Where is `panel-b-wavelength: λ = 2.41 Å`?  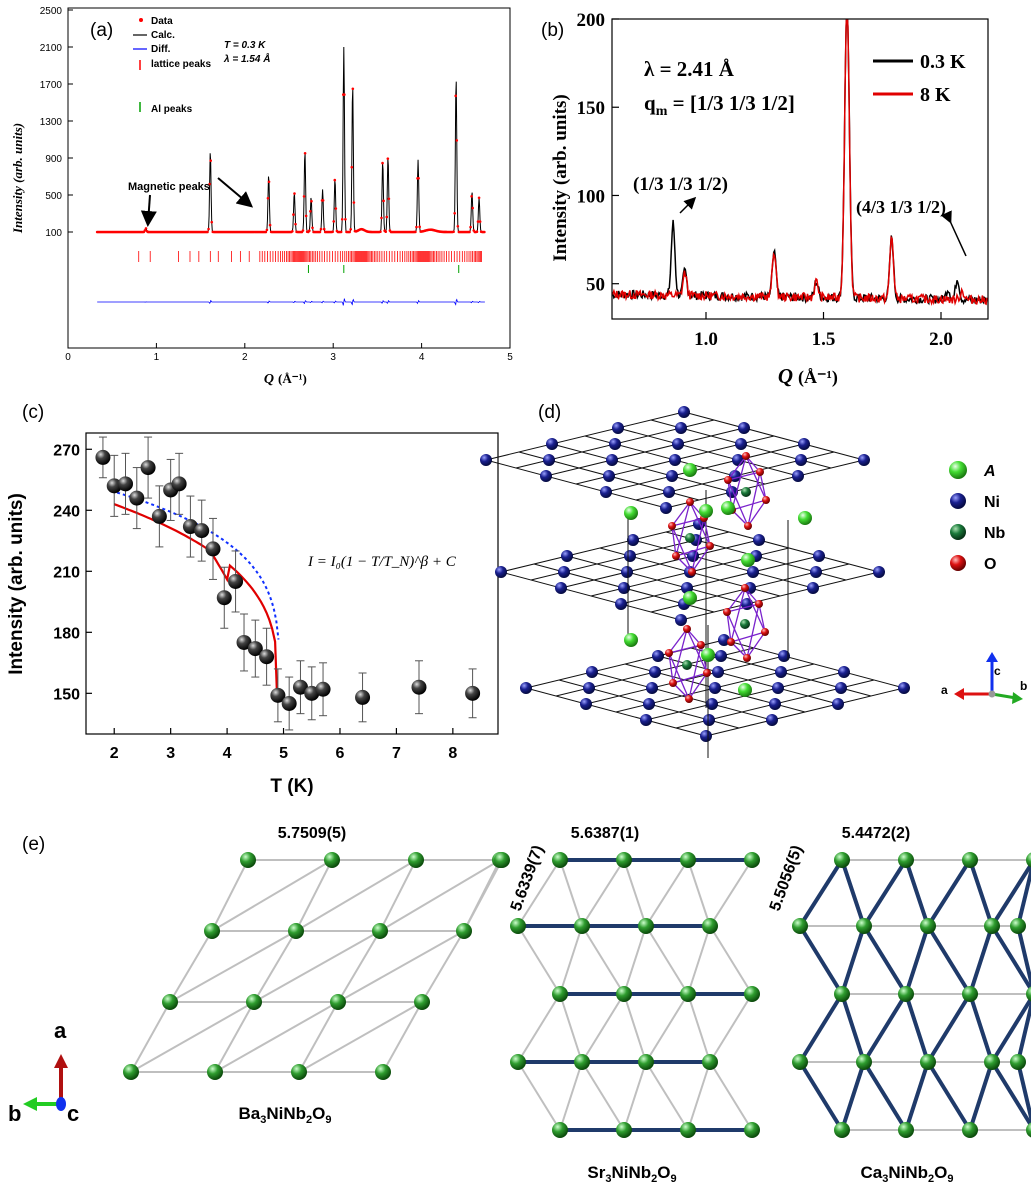 panel-b-wavelength: λ = 2.41 Å is located at coordinates (689, 69).